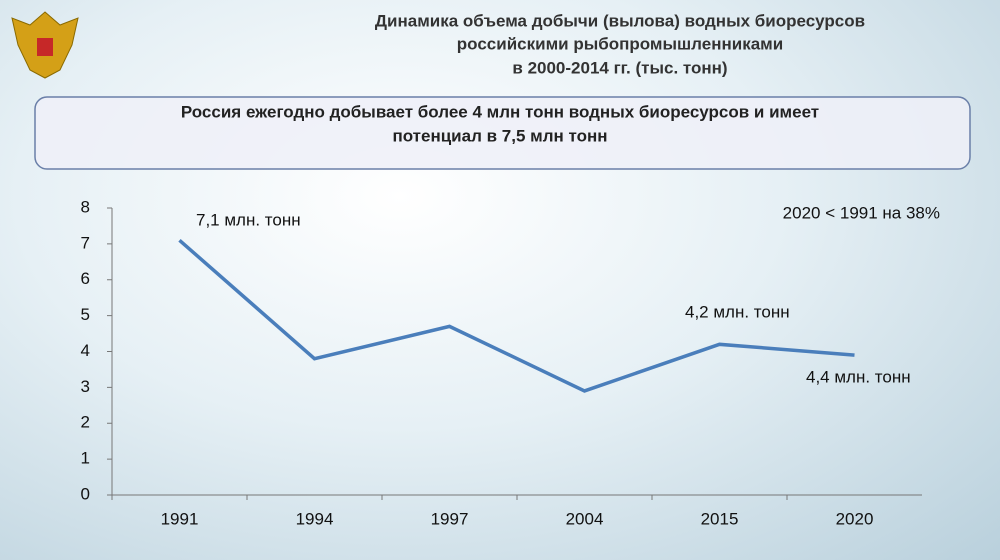 The height and width of the screenshot is (560, 1000). What do you see at coordinates (85, 458) in the screenshot?
I see `y-tick-label: 1` at bounding box center [85, 458].